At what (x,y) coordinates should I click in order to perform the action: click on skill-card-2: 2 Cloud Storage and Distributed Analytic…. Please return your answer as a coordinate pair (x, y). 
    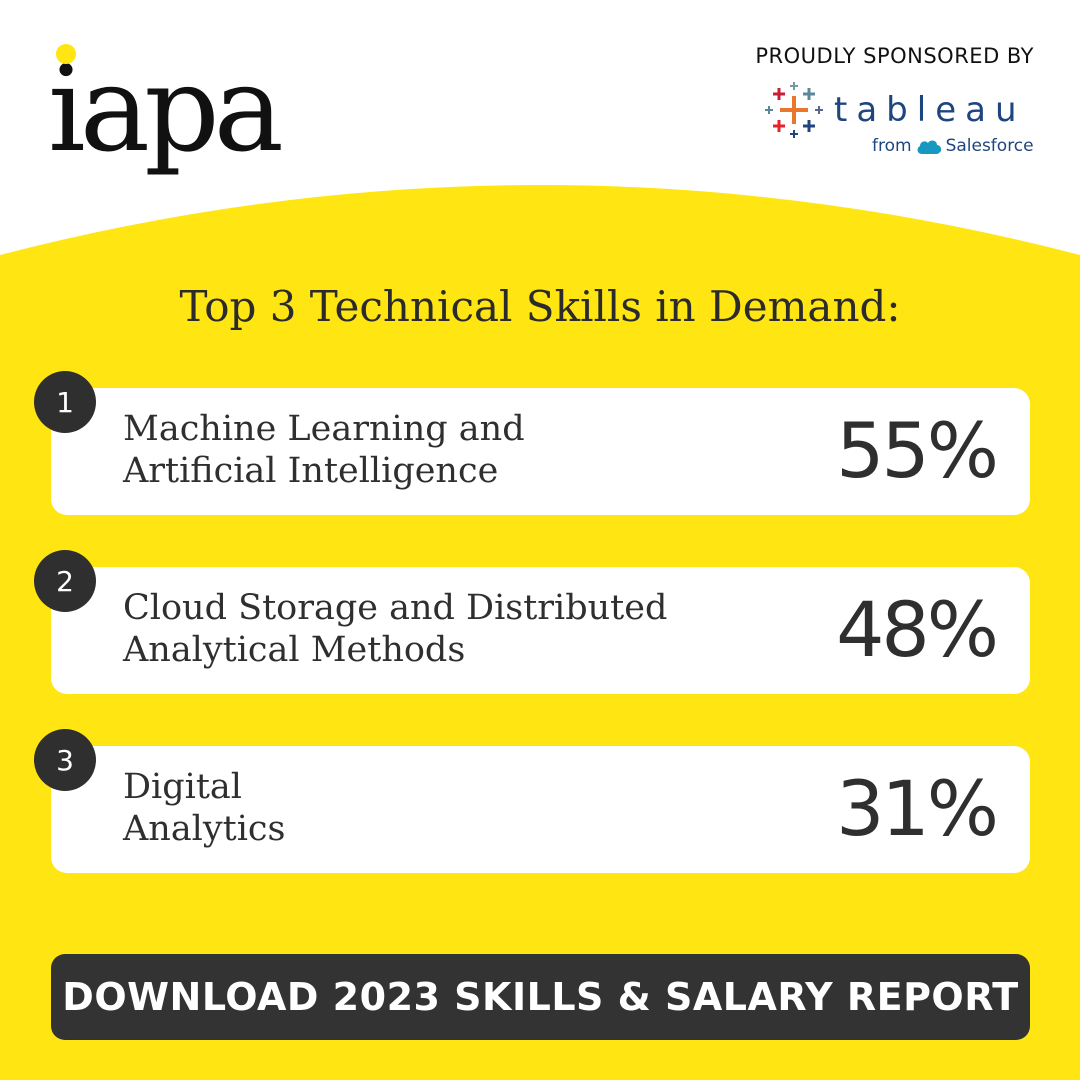
    Looking at the image, I should click on (532, 622).